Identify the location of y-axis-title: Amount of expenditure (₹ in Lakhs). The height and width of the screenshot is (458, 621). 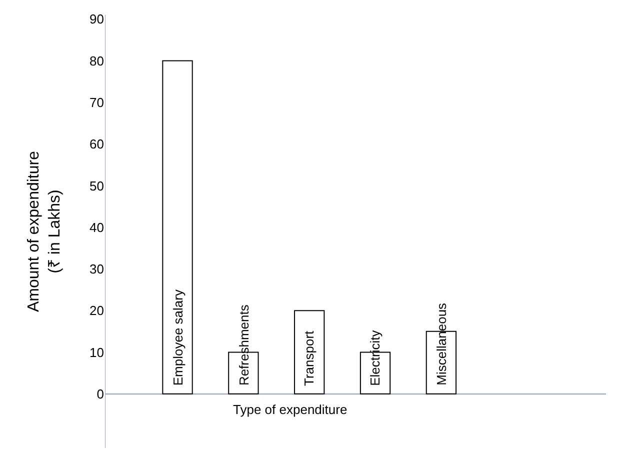
(45, 231).